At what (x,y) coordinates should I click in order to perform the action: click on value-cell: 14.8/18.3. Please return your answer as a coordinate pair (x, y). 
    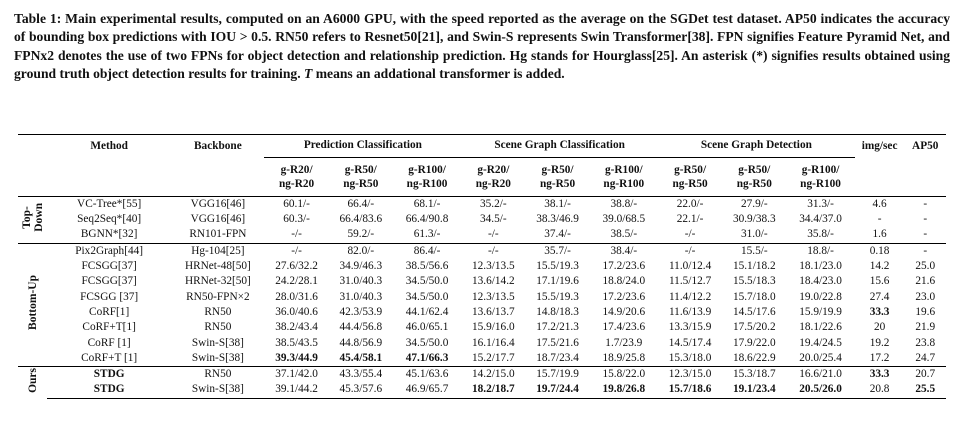
    Looking at the image, I should click on (557, 311).